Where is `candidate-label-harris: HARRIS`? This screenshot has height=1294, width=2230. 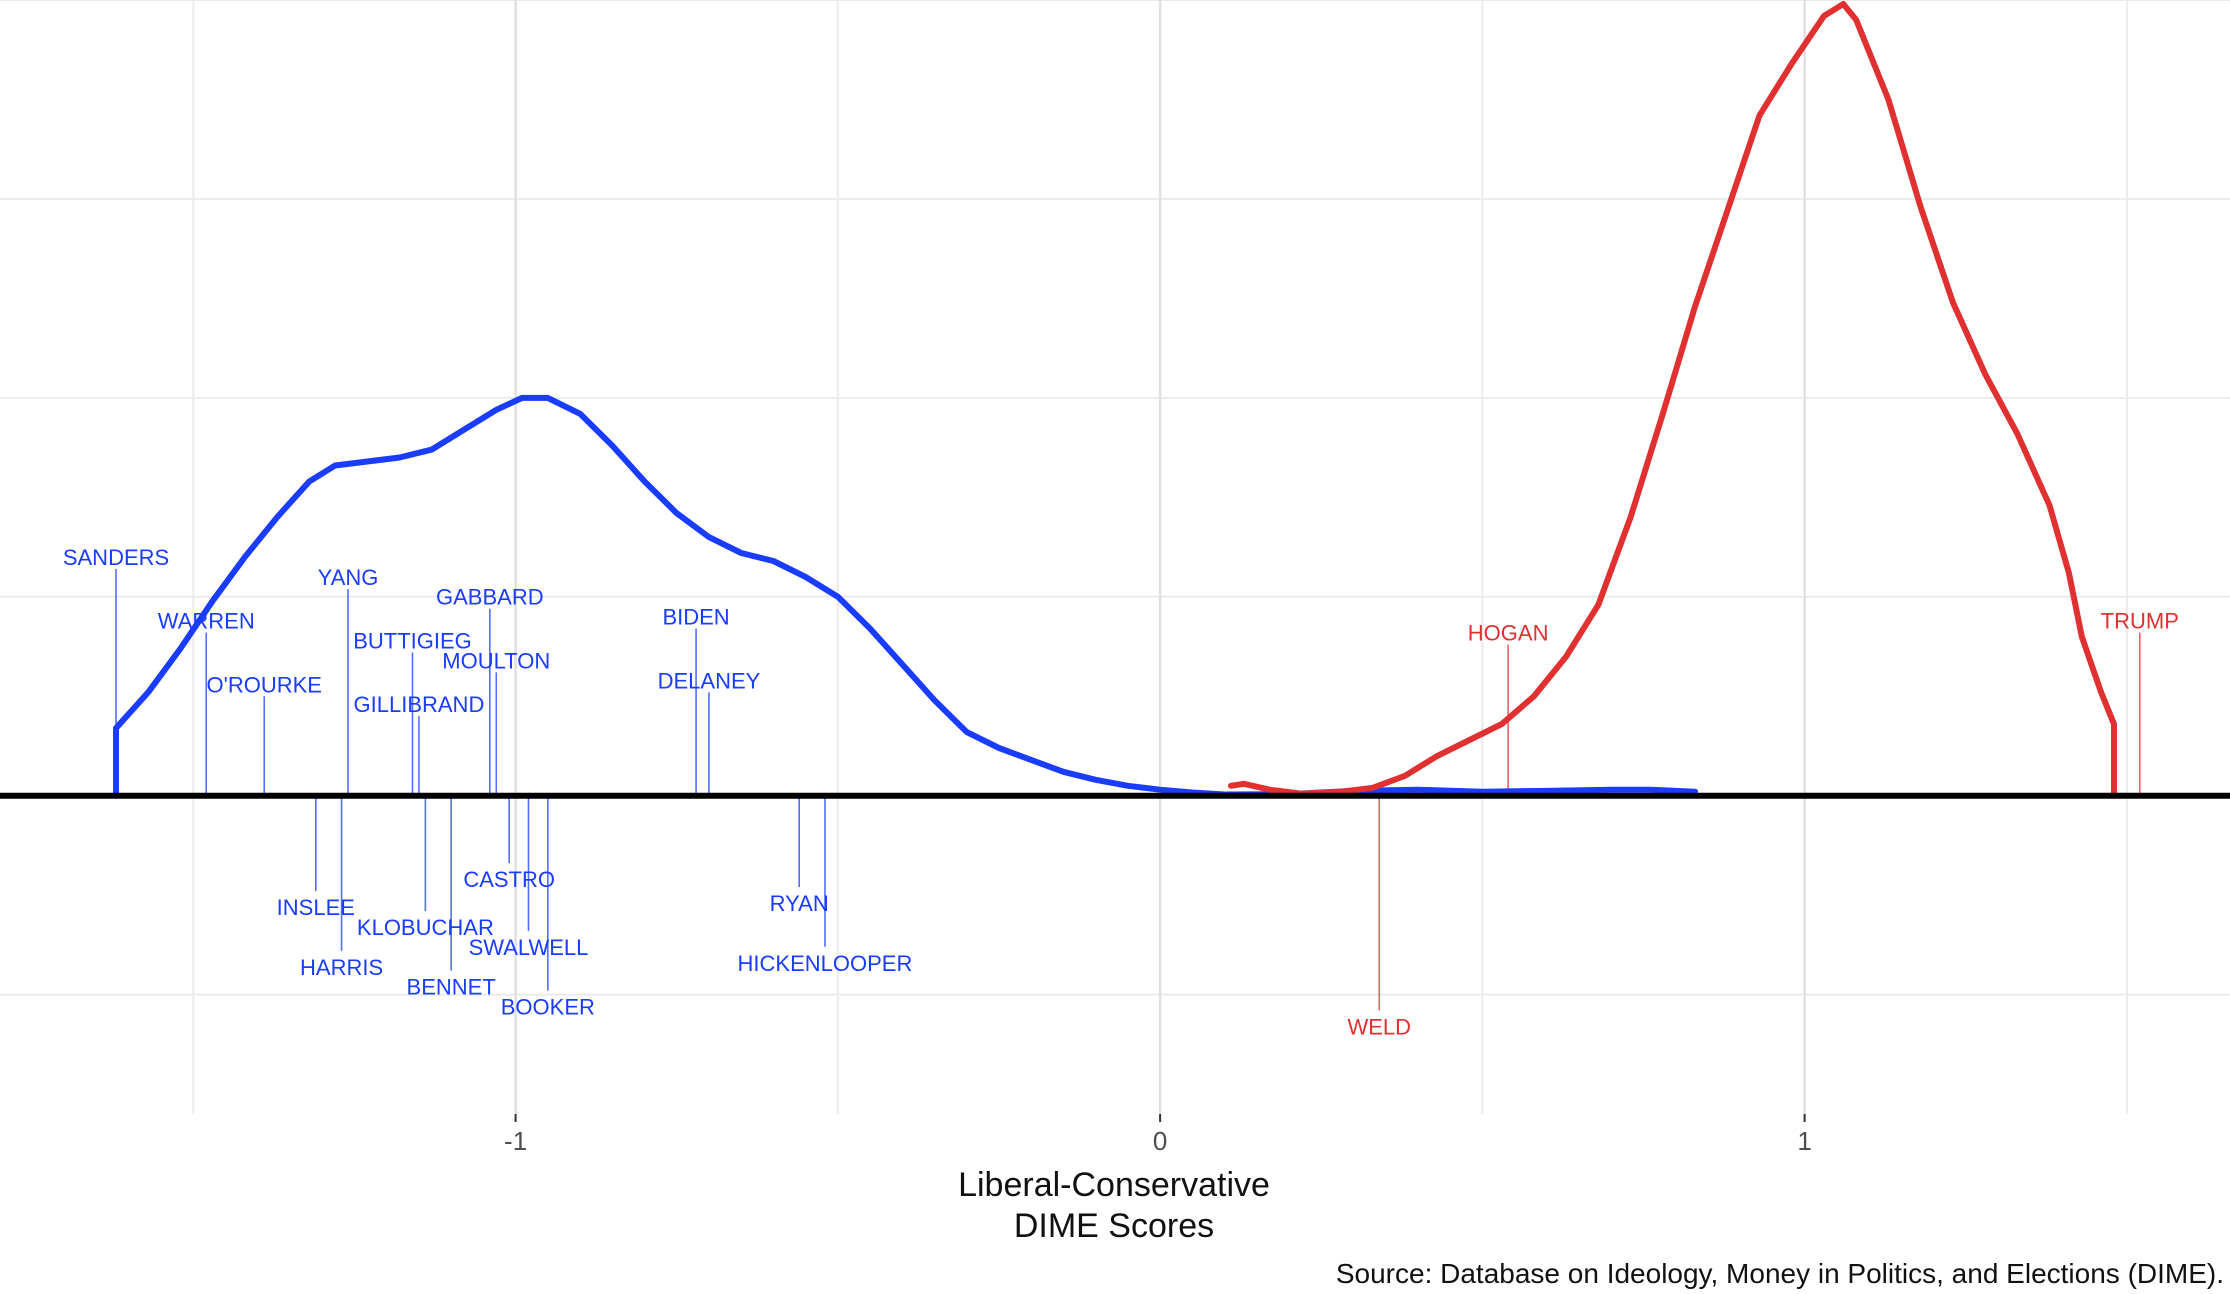 candidate-label-harris: HARRIS is located at coordinates (341, 967).